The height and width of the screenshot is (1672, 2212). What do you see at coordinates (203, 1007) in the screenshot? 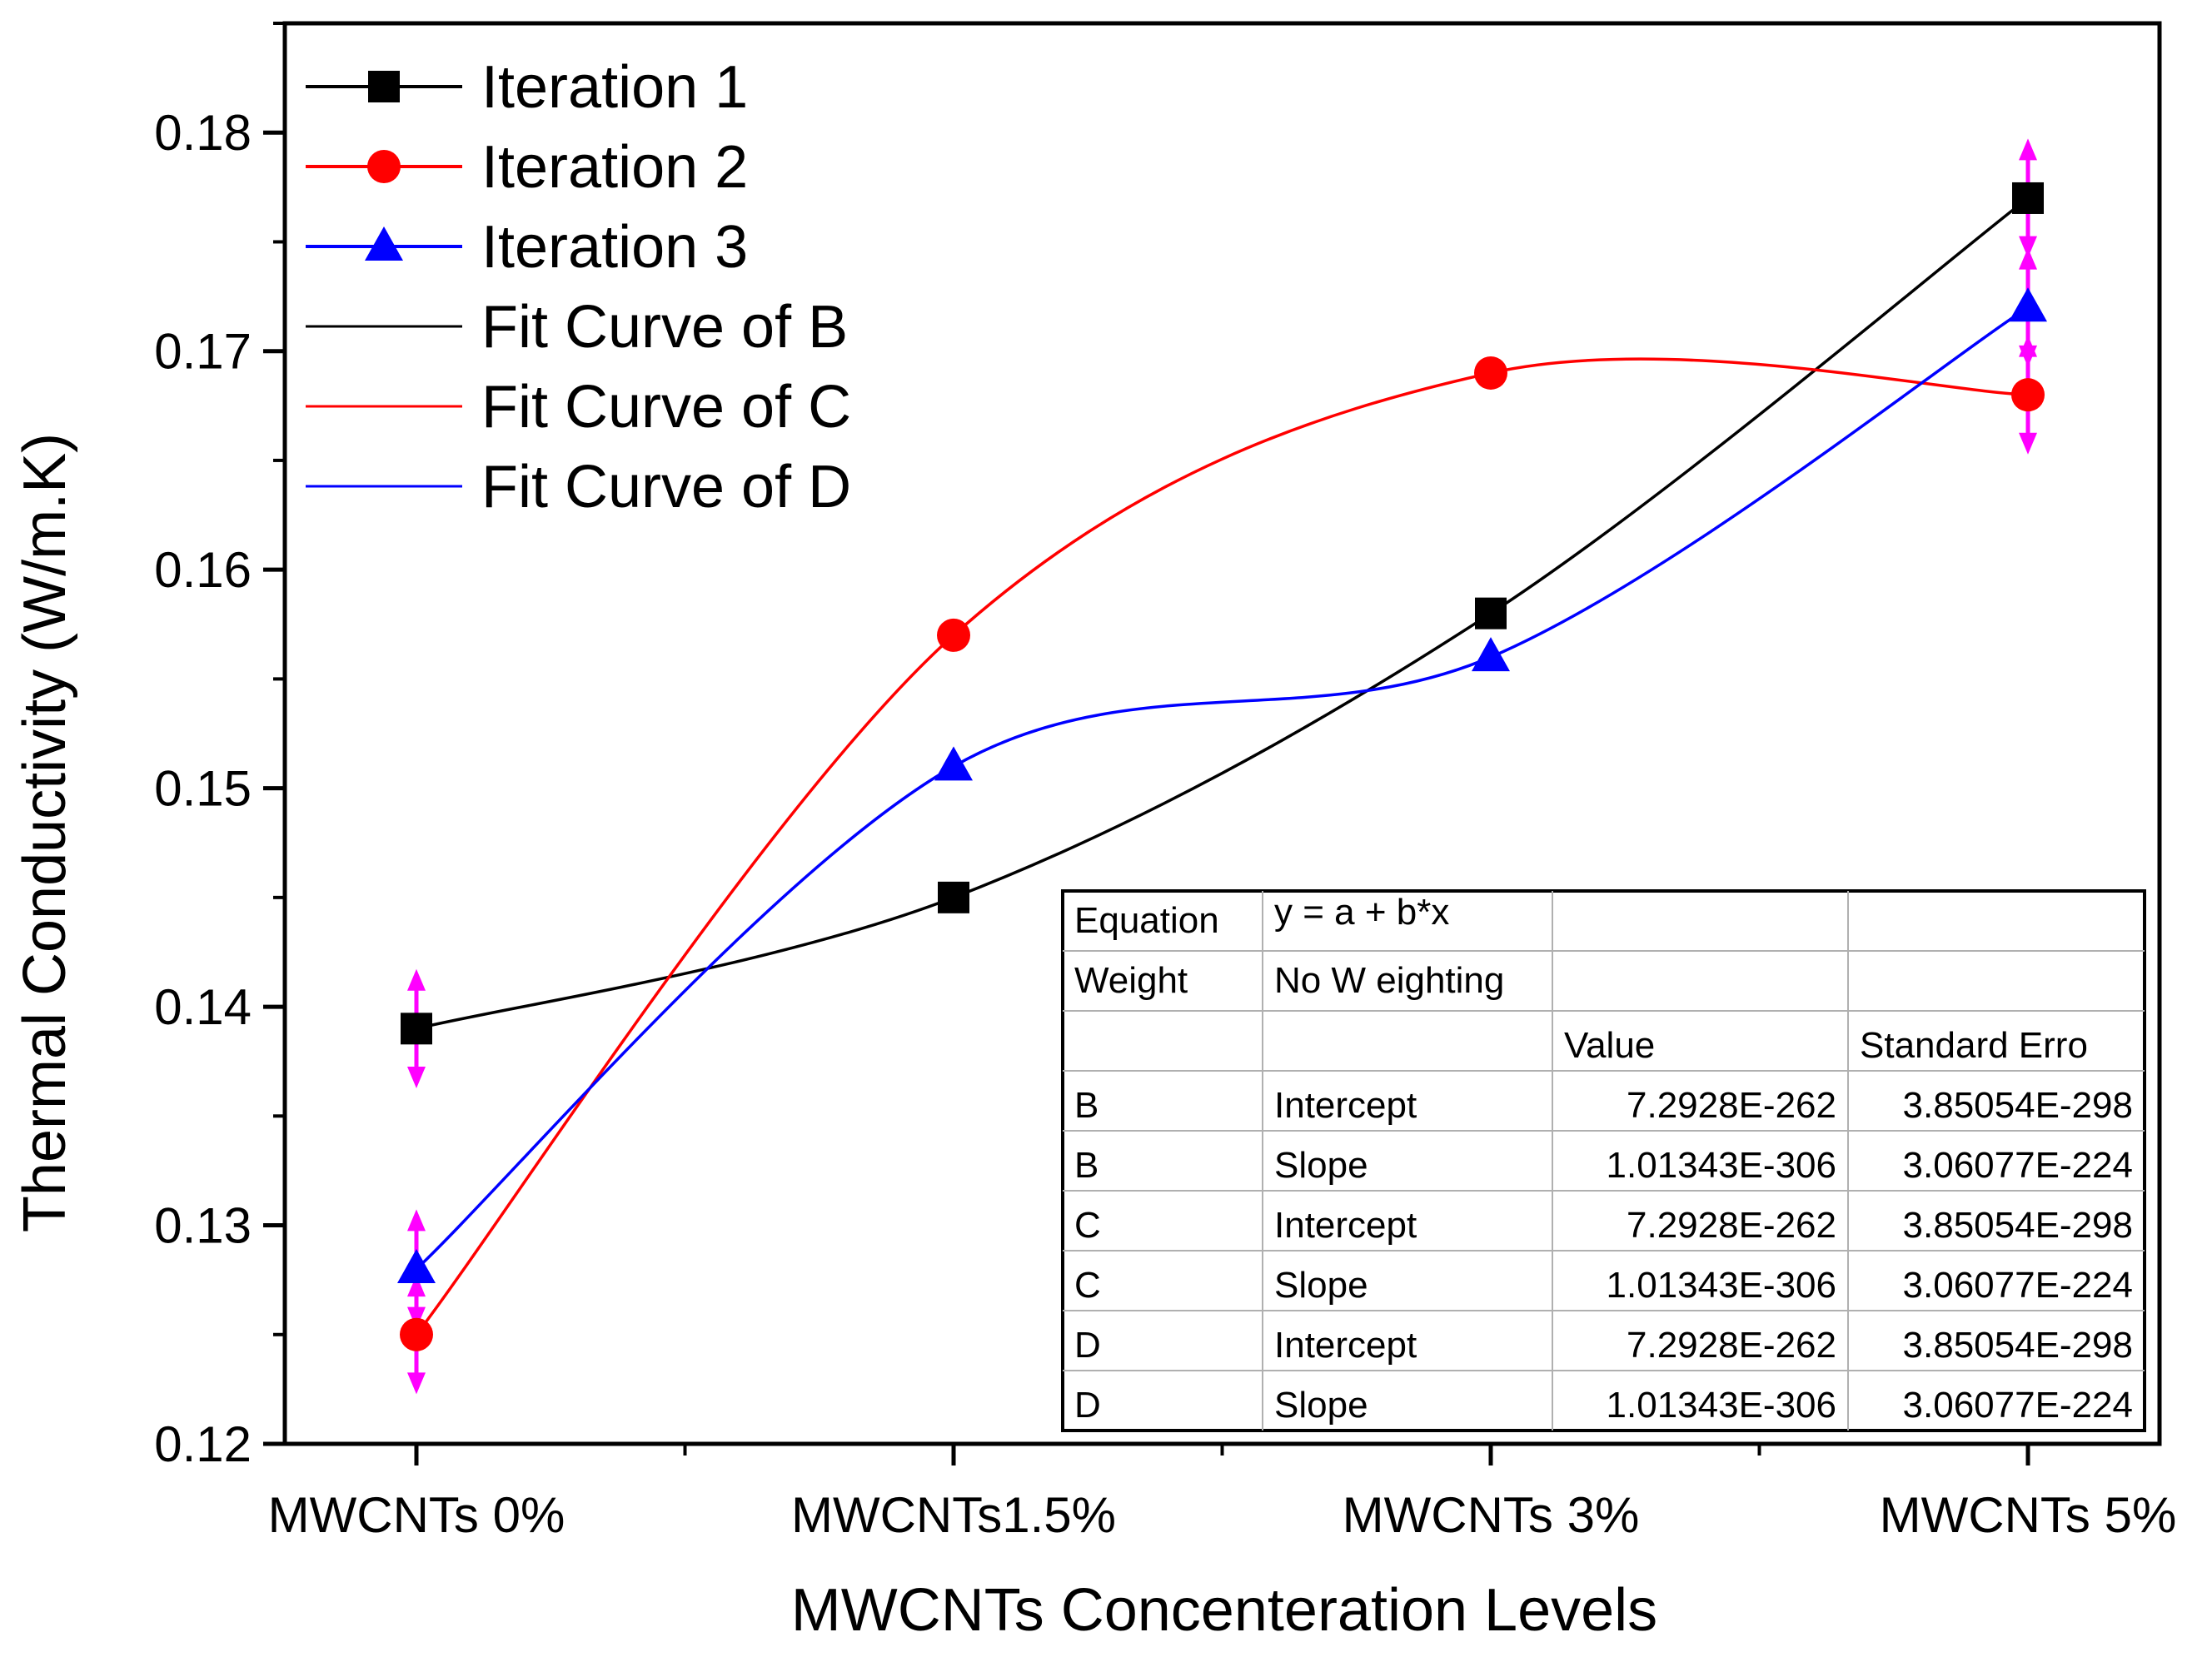
I see `y-tick-label: 0.14` at bounding box center [203, 1007].